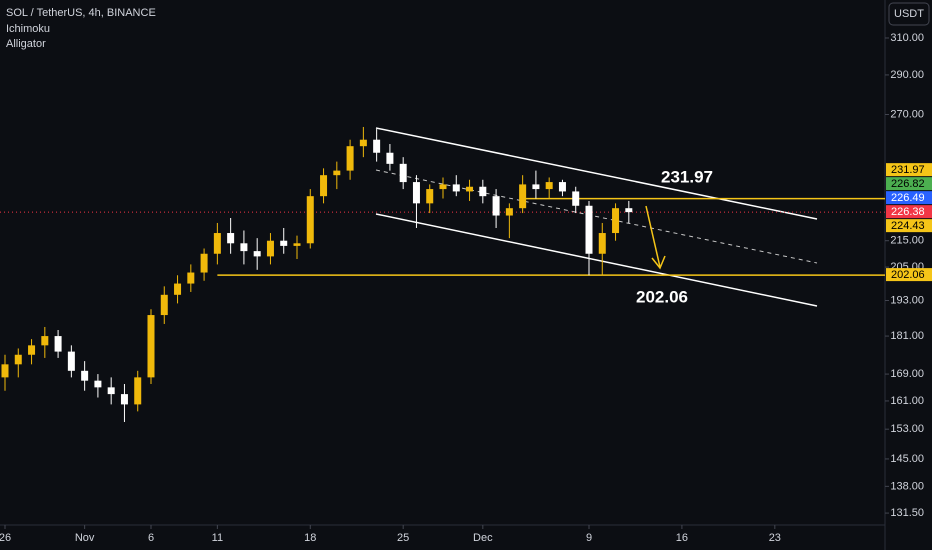 This screenshot has width=932, height=550. I want to click on price-label: 231.97, so click(908, 170).